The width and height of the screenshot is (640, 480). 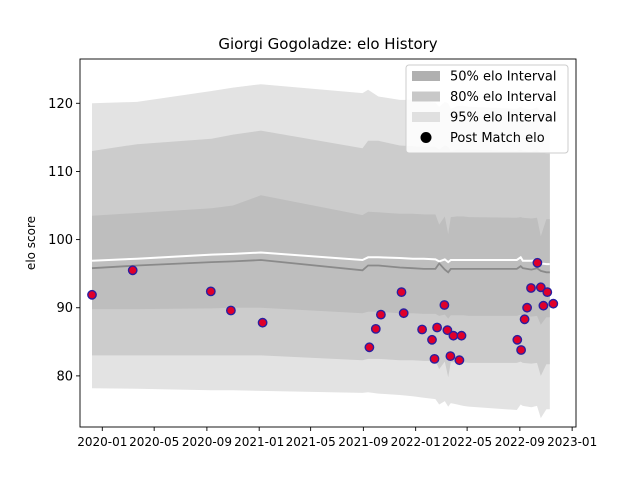 What do you see at coordinates (31, 243) in the screenshot?
I see `y-axis-label: elo score` at bounding box center [31, 243].